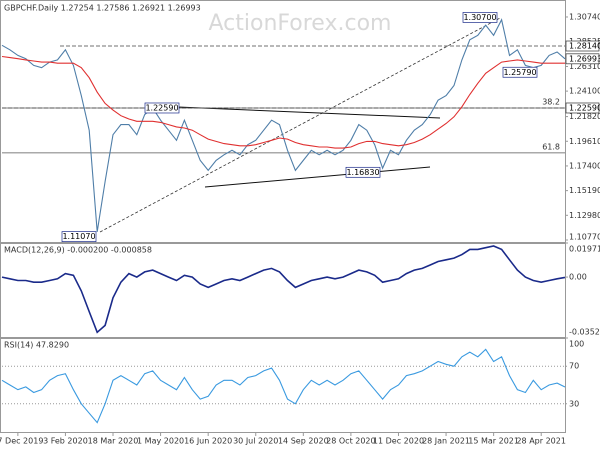 The width and height of the screenshot is (600, 450). Describe the element at coordinates (303, 441) in the screenshot. I see `x-tick-label: 14 Sep 2020` at that location.